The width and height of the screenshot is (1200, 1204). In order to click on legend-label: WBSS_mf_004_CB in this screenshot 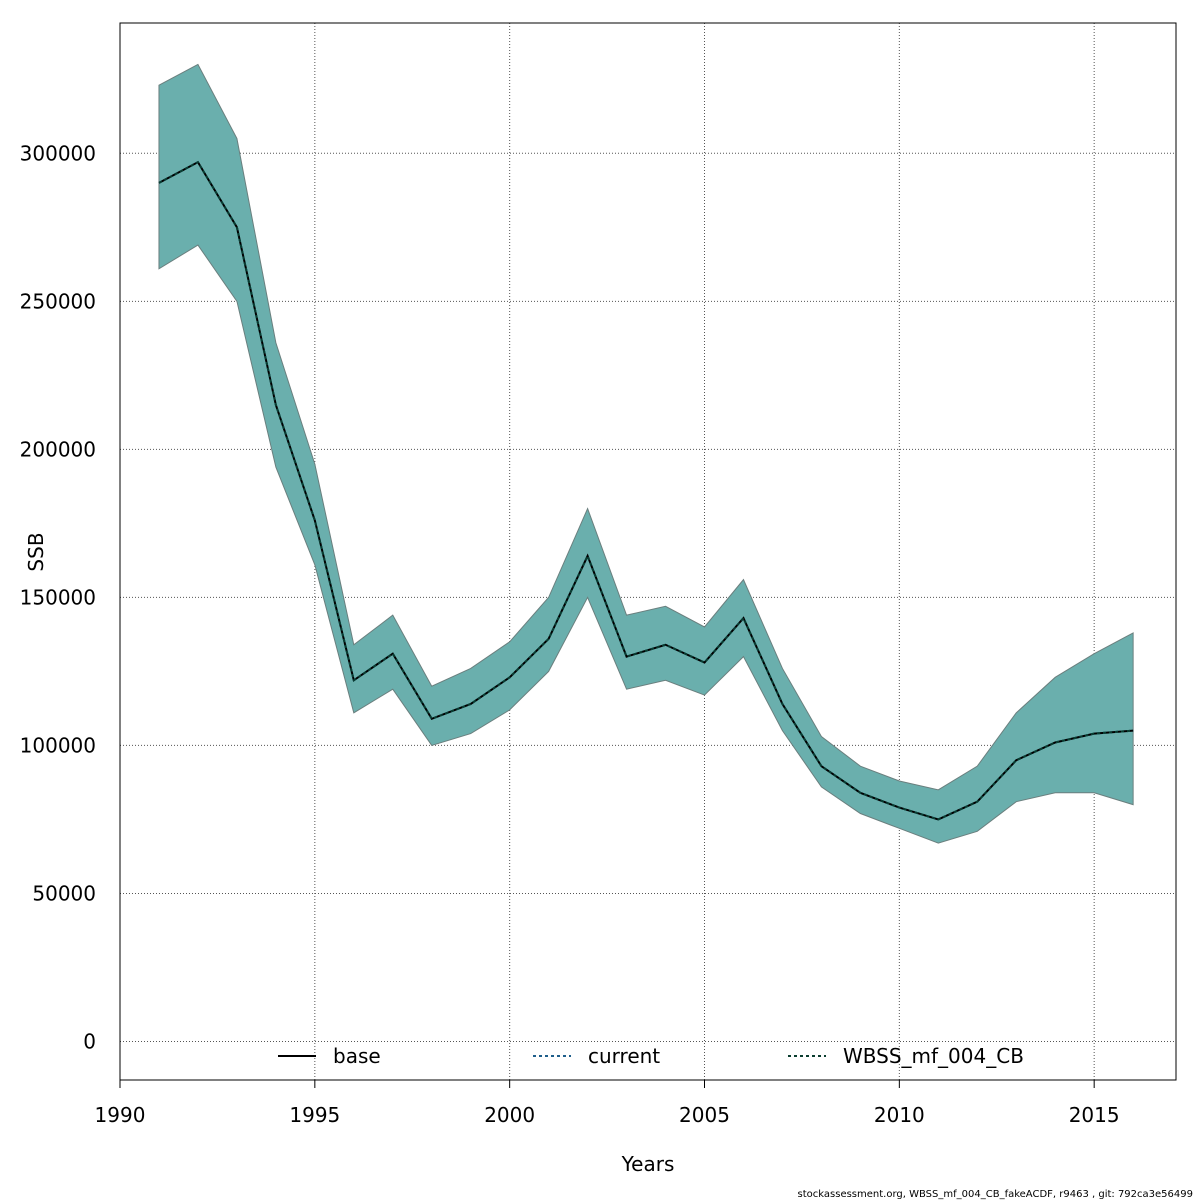, I will do `click(933, 1056)`.